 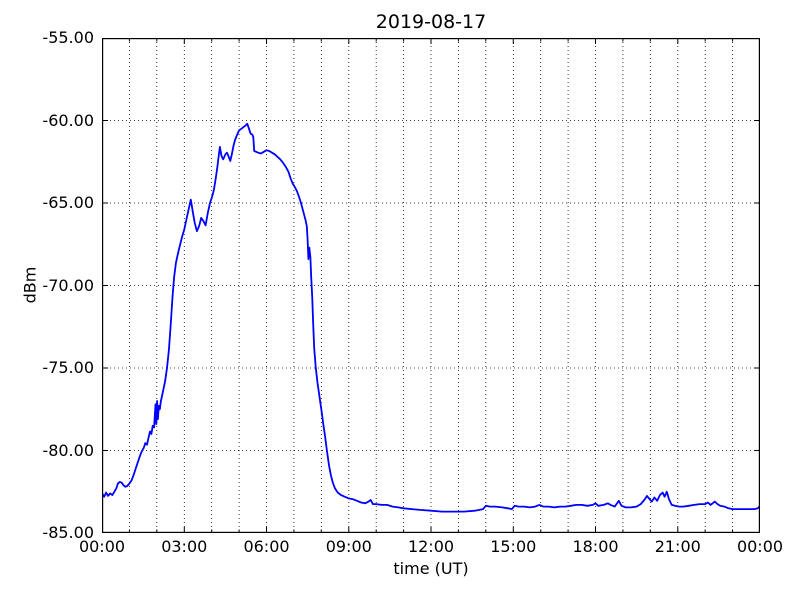 I want to click on y-tick-label: -60.00, so click(x=68, y=120).